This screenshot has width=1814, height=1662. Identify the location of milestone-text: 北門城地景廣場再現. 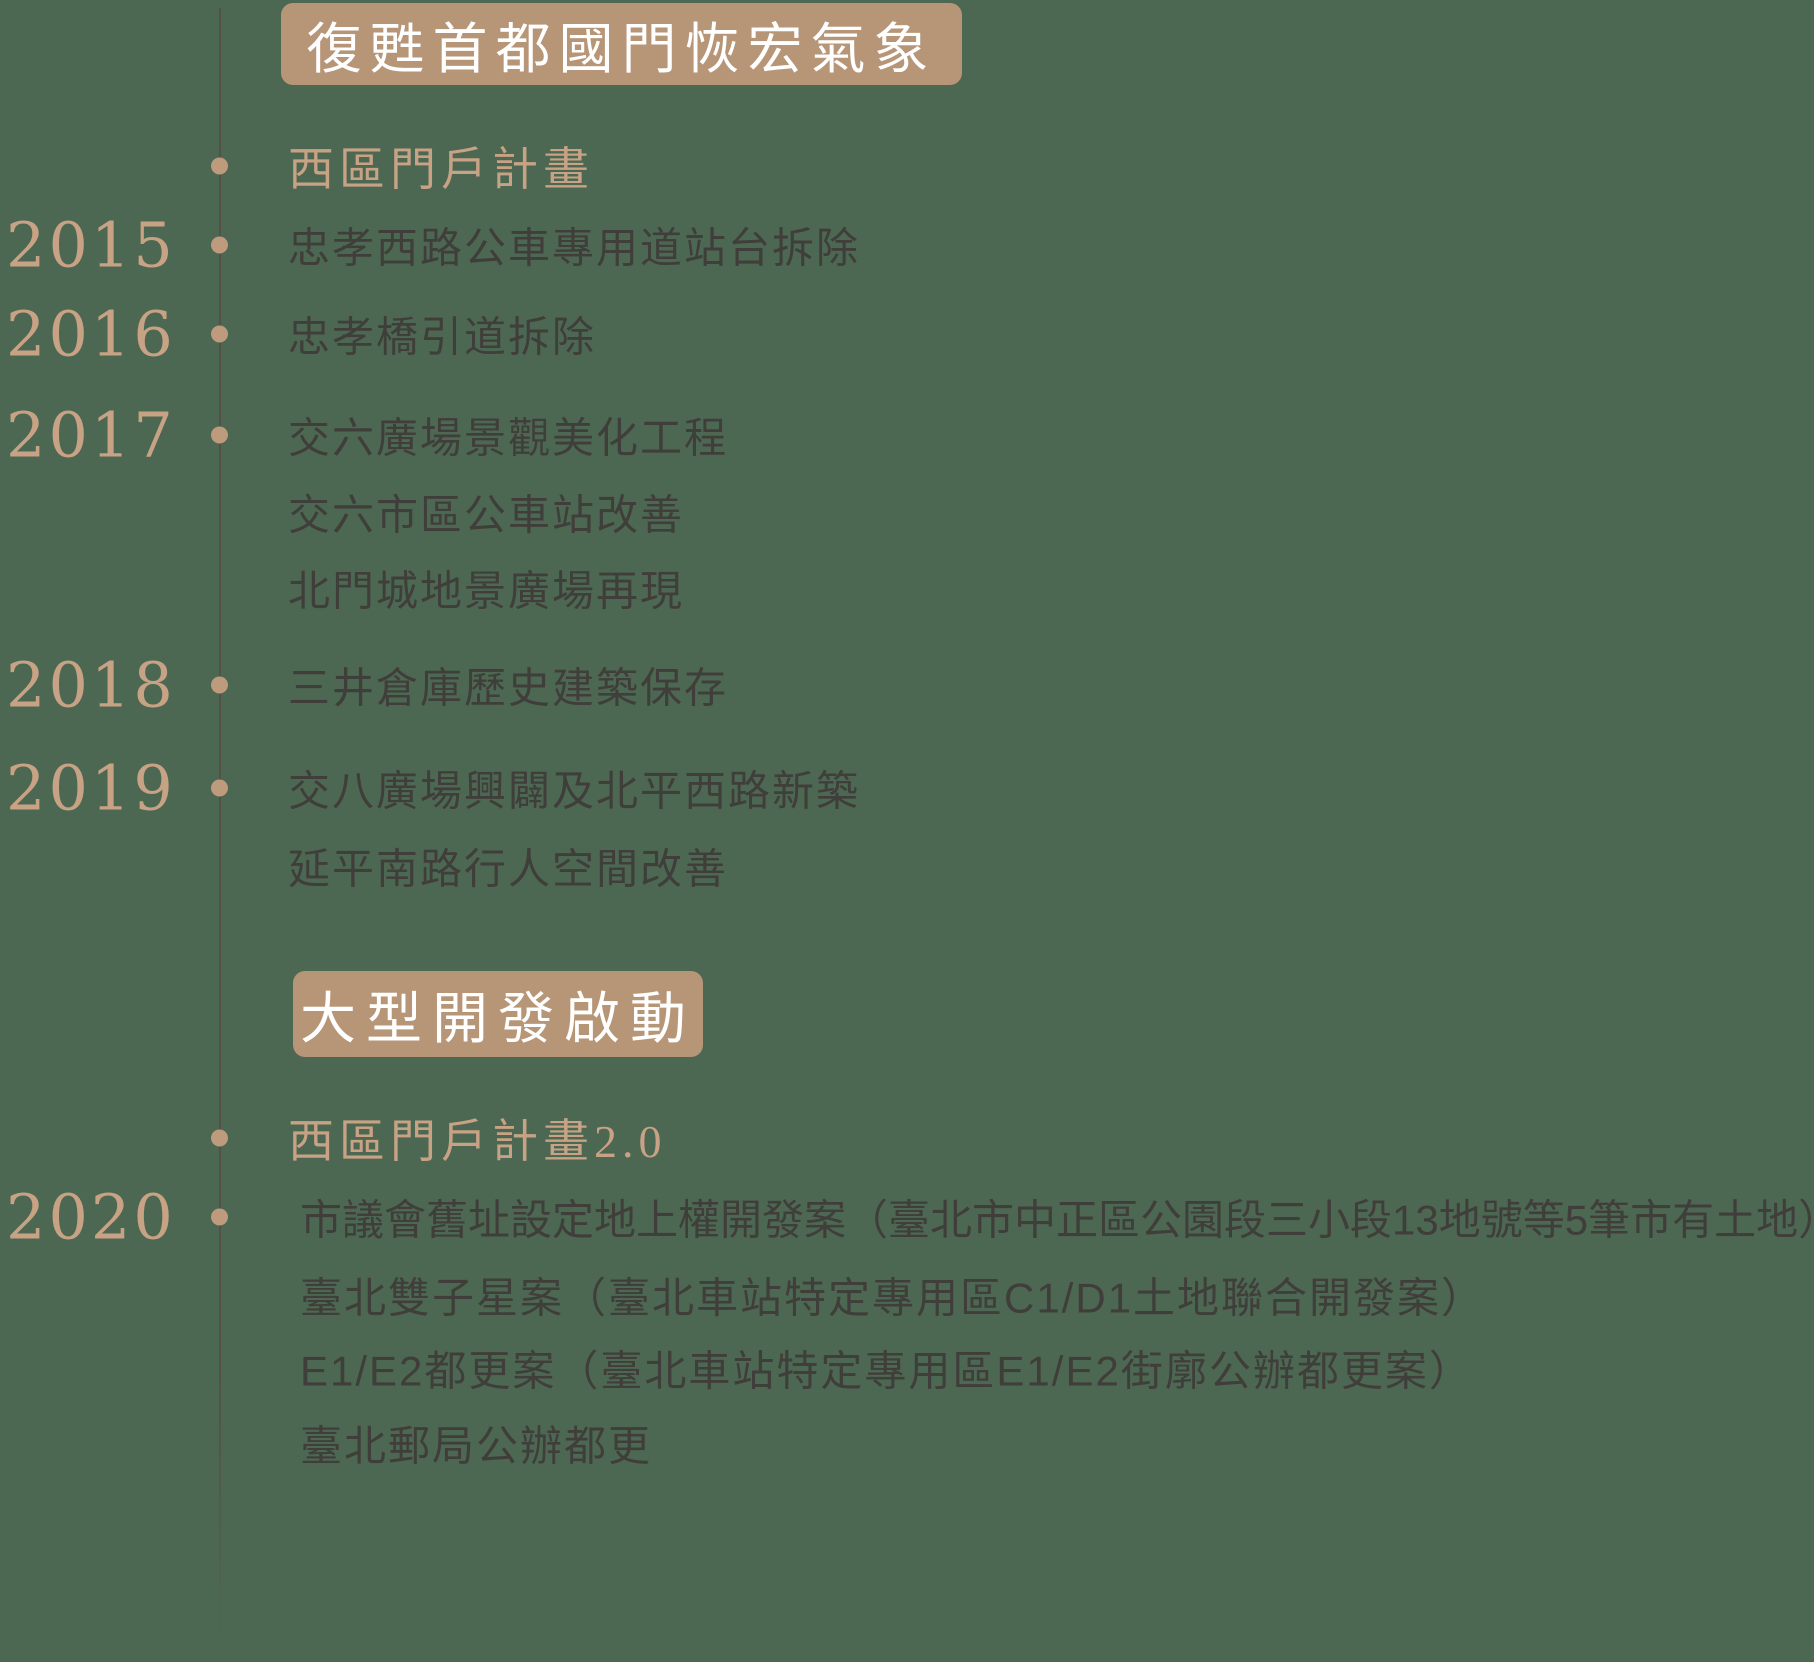
(486, 591).